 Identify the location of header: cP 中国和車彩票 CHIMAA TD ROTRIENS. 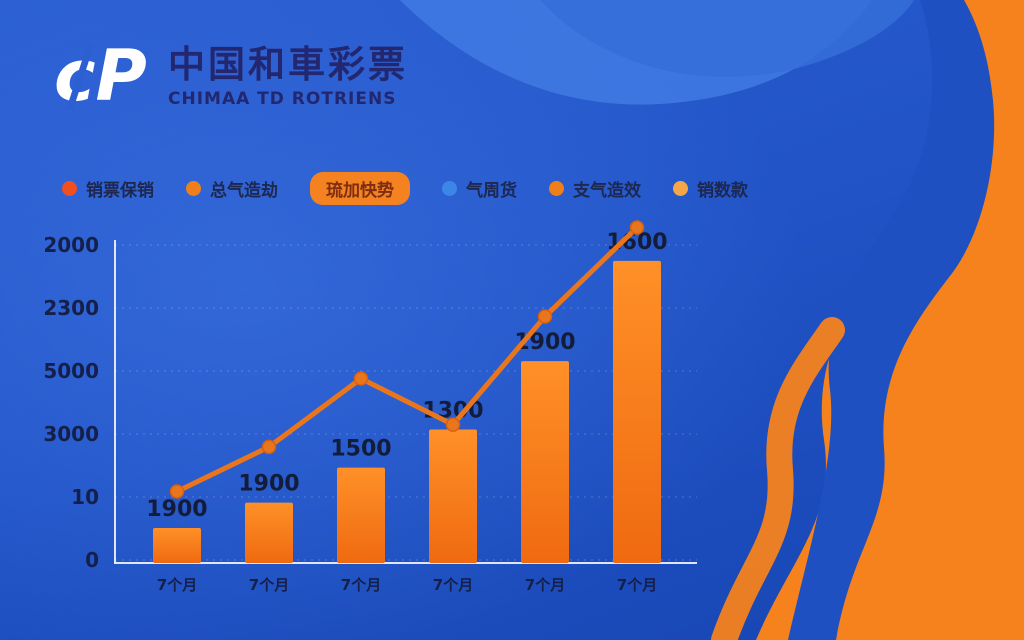
(232, 77).